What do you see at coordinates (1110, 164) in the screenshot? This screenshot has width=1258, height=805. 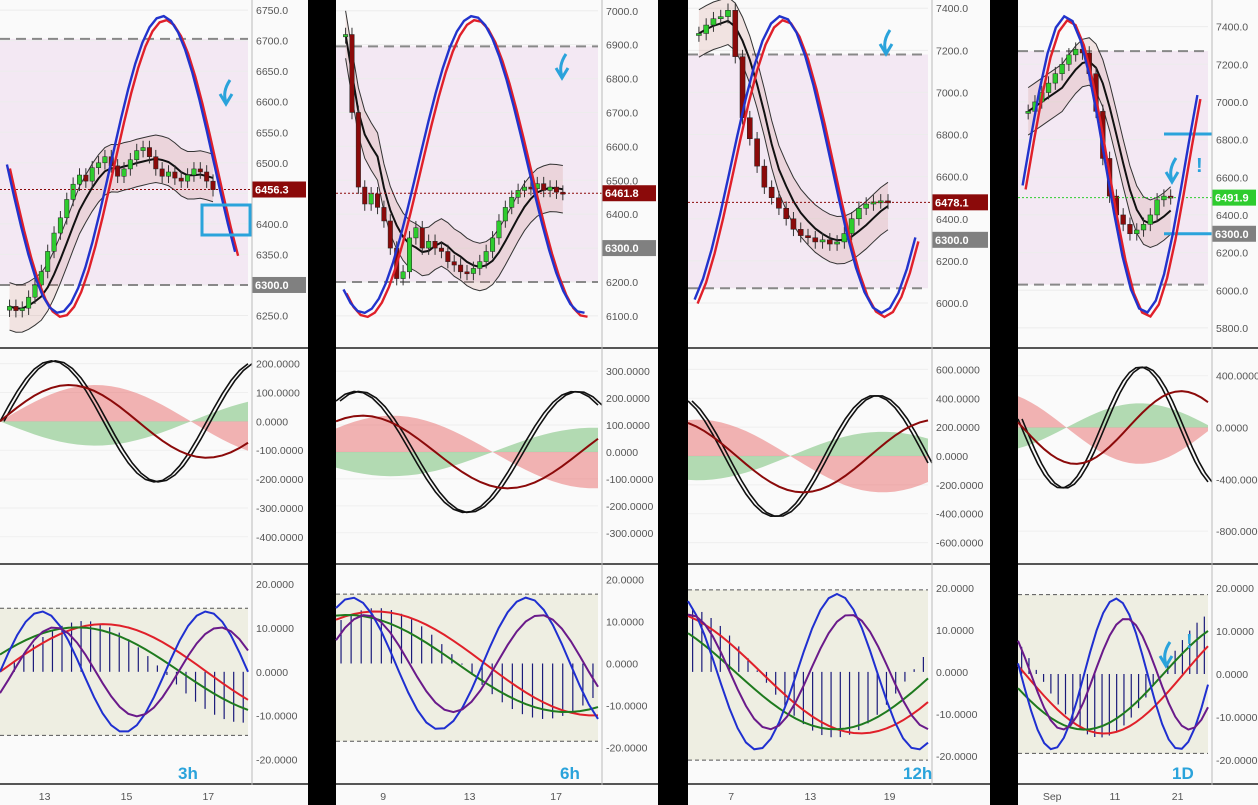 I see `stoch-blue-line` at bounding box center [1110, 164].